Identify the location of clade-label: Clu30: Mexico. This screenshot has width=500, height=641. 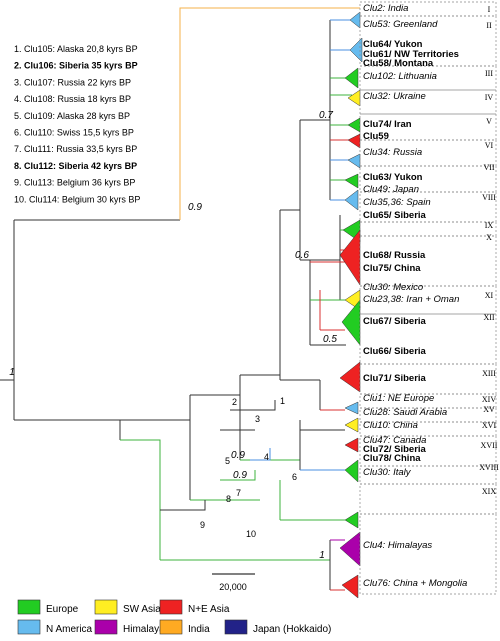
(393, 287).